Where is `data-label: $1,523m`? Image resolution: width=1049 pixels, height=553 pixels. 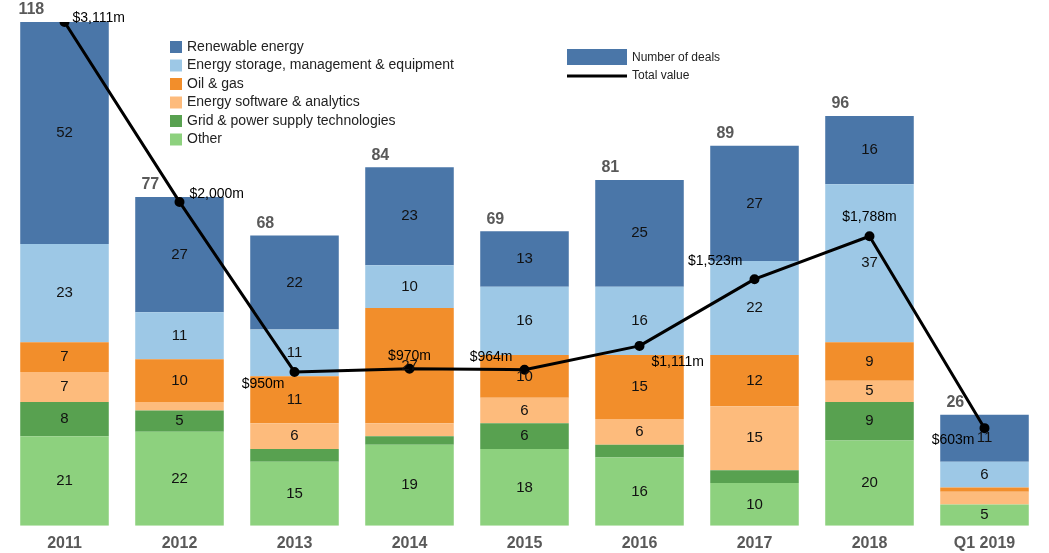
data-label: $1,523m is located at coordinates (715, 260).